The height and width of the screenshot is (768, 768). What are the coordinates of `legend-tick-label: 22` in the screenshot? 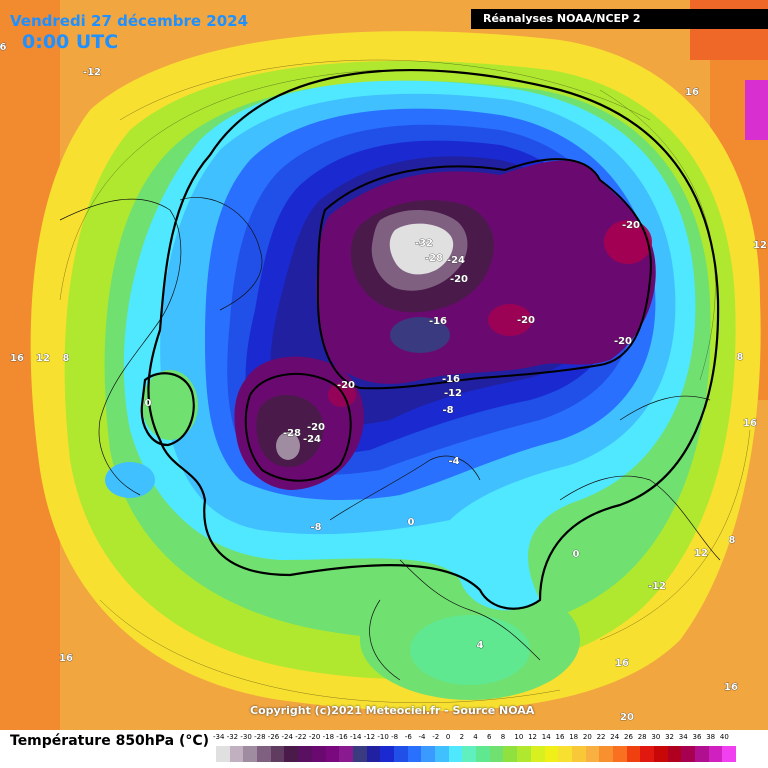 It's located at (601, 737).